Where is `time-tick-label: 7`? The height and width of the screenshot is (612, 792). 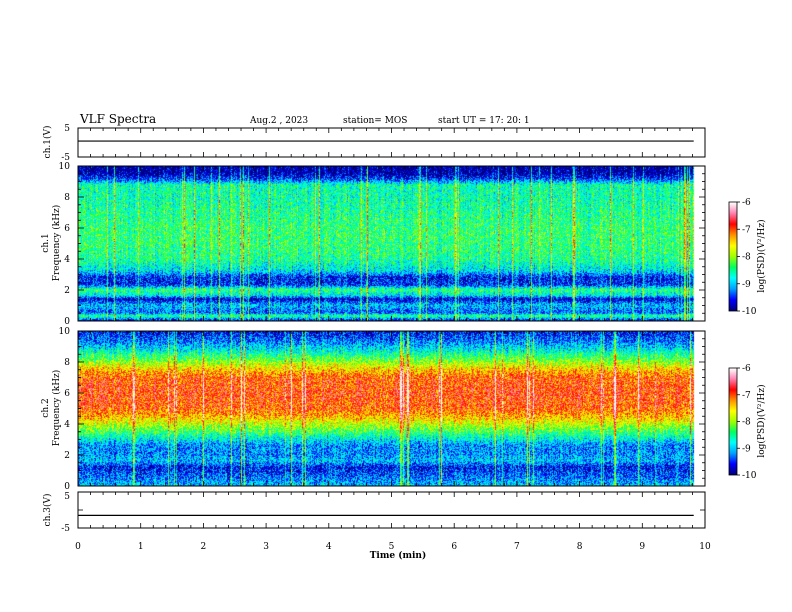 time-tick-label: 7 is located at coordinates (517, 547).